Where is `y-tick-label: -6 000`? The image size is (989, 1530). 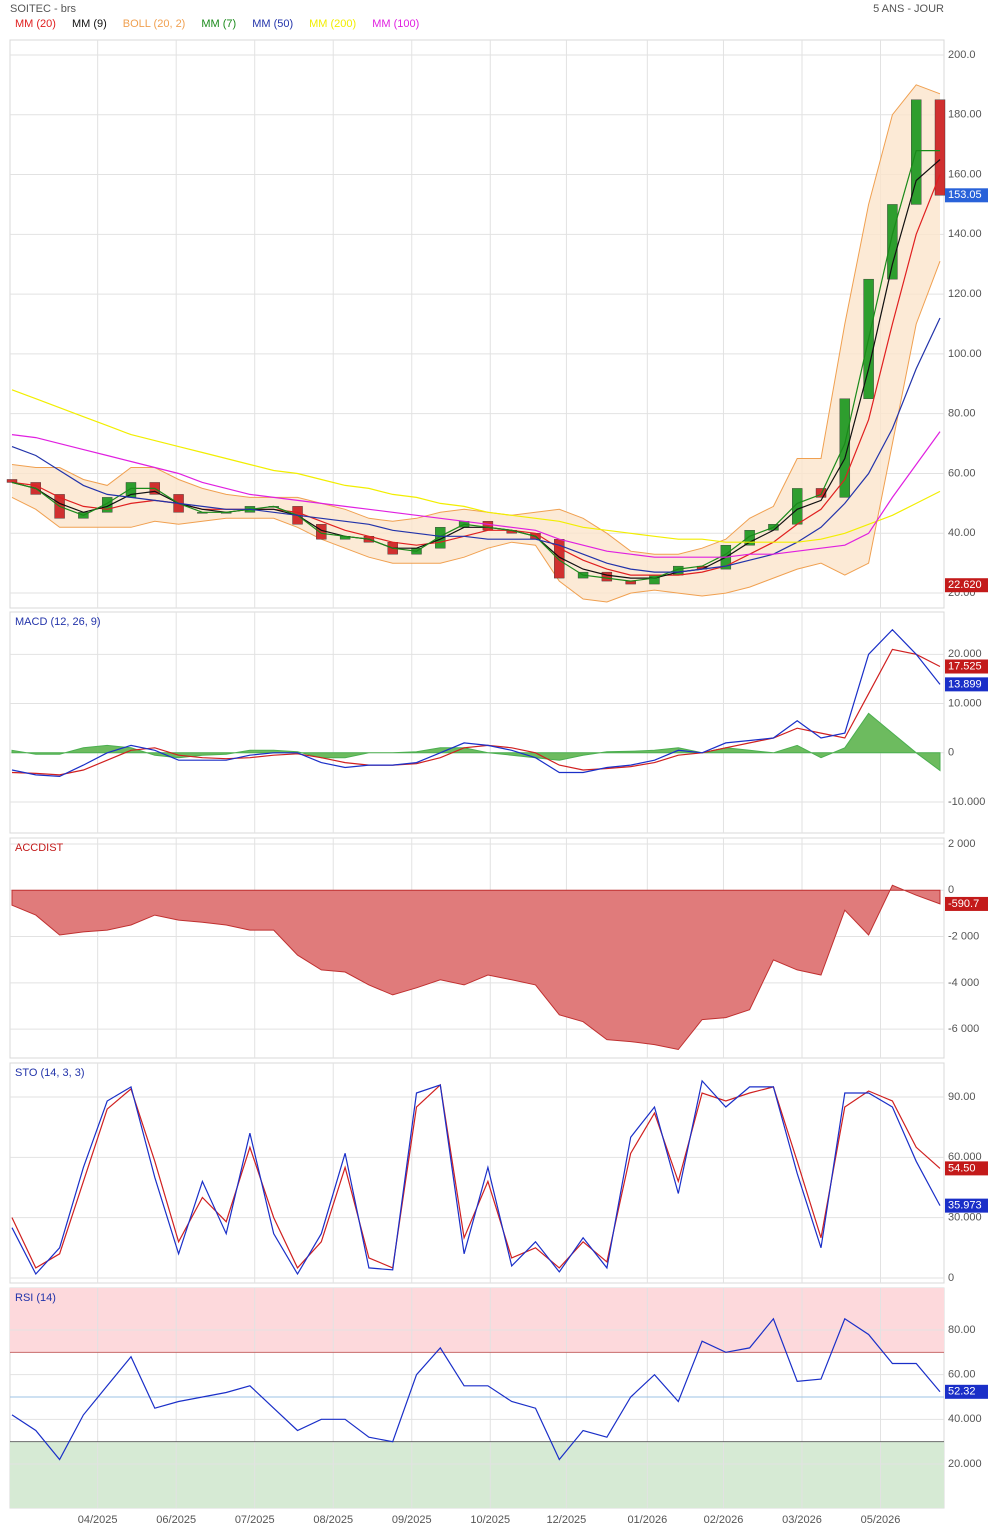
y-tick-label: -6 000 is located at coordinates (963, 1029).